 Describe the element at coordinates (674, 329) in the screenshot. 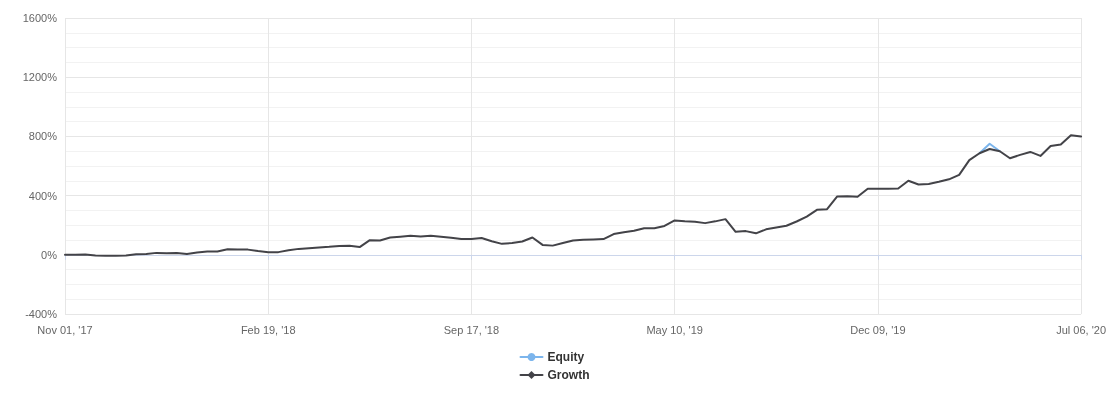

I see `x-tick-label: May 10, '19` at that location.